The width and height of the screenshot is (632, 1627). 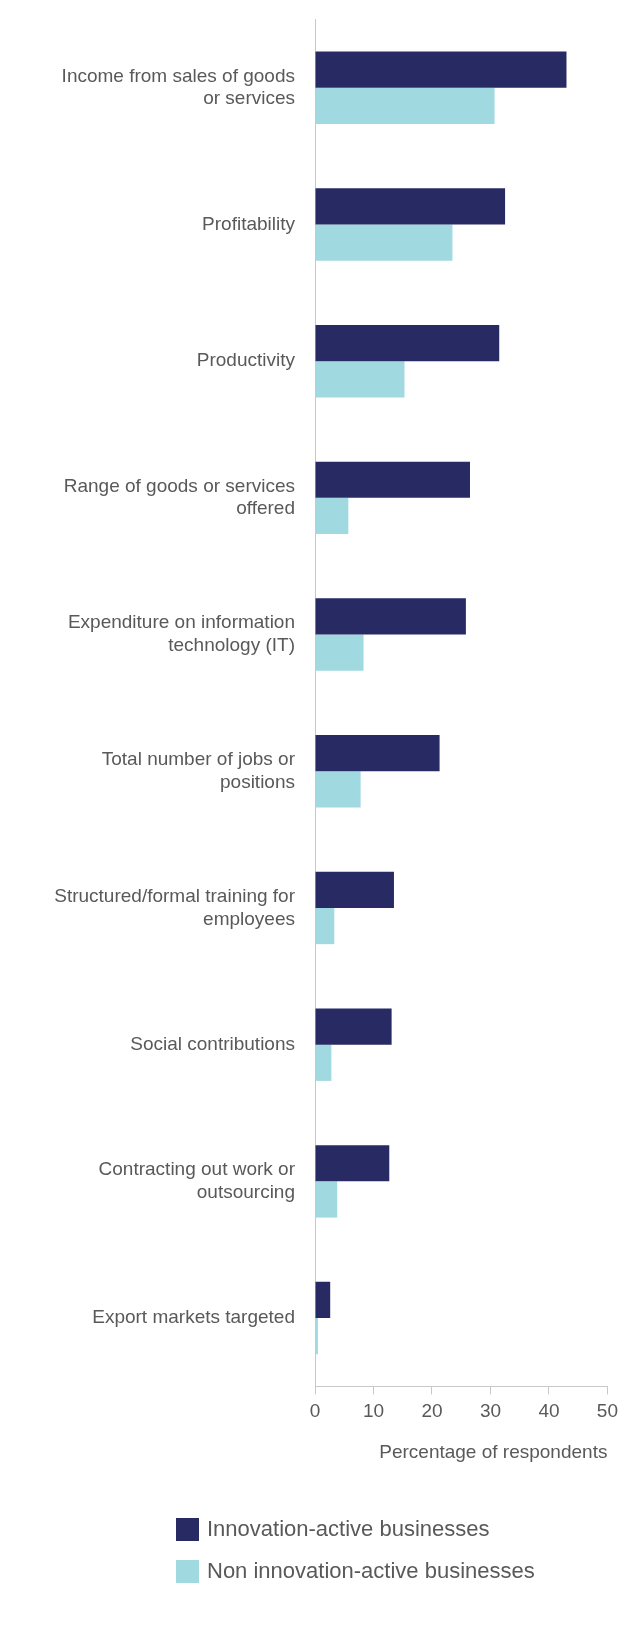 What do you see at coordinates (197, 1180) in the screenshot?
I see `y-tick-label: Contracting out work or outsourcing` at bounding box center [197, 1180].